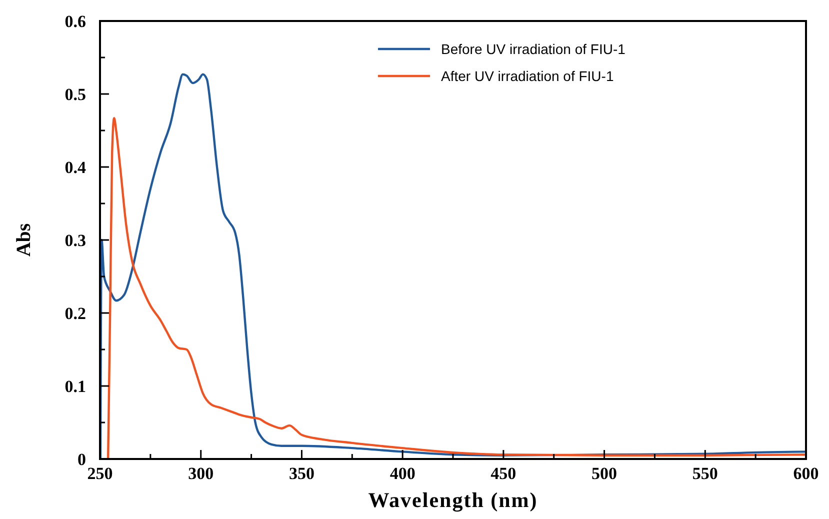 The height and width of the screenshot is (519, 829). Describe the element at coordinates (527, 76) in the screenshot. I see `legend-label: After UV irradiation of FIU-1` at that location.